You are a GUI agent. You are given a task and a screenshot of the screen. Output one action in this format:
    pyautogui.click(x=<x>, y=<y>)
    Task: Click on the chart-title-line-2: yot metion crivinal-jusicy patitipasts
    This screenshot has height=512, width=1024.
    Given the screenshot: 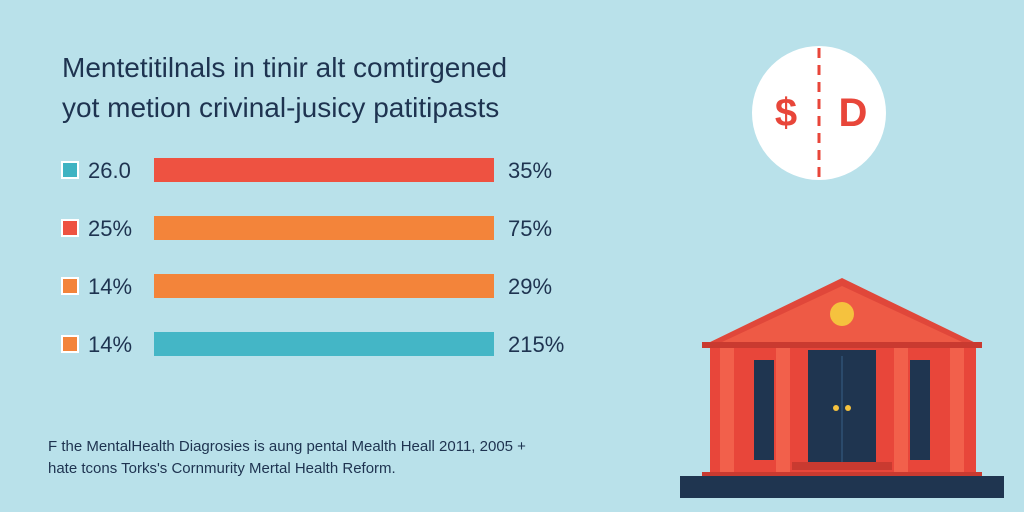 What is the action you would take?
    pyautogui.click(x=281, y=107)
    